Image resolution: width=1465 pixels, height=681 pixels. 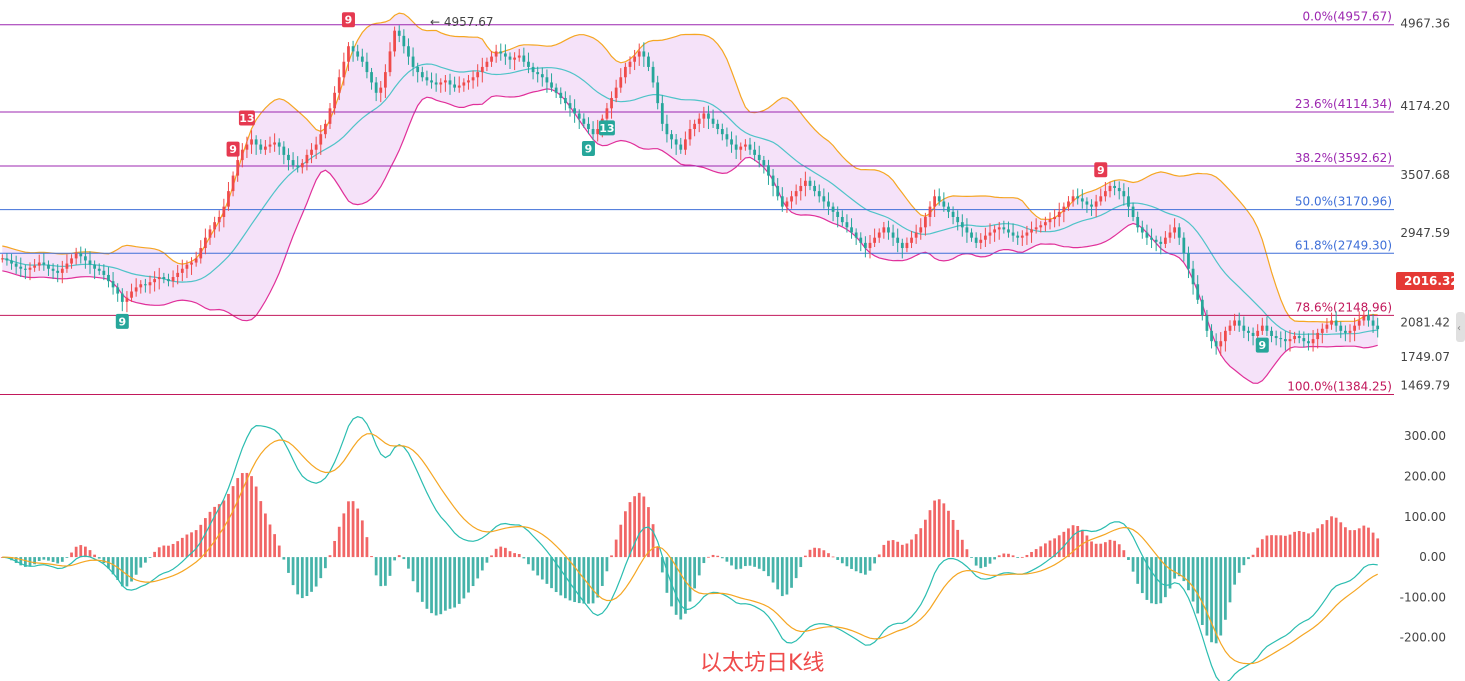 What do you see at coordinates (1425, 517) in the screenshot?
I see `macd-tick-label: 100.00` at bounding box center [1425, 517].